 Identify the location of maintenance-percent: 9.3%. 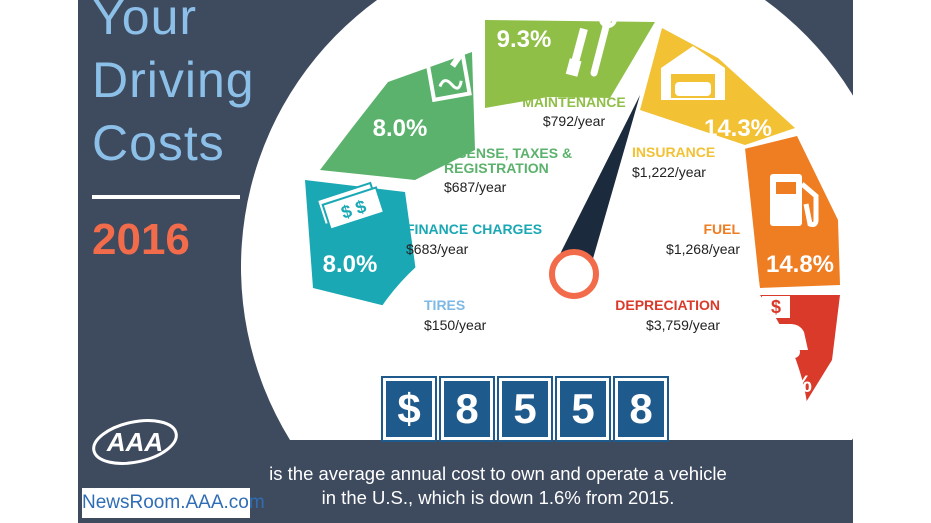
(524, 39).